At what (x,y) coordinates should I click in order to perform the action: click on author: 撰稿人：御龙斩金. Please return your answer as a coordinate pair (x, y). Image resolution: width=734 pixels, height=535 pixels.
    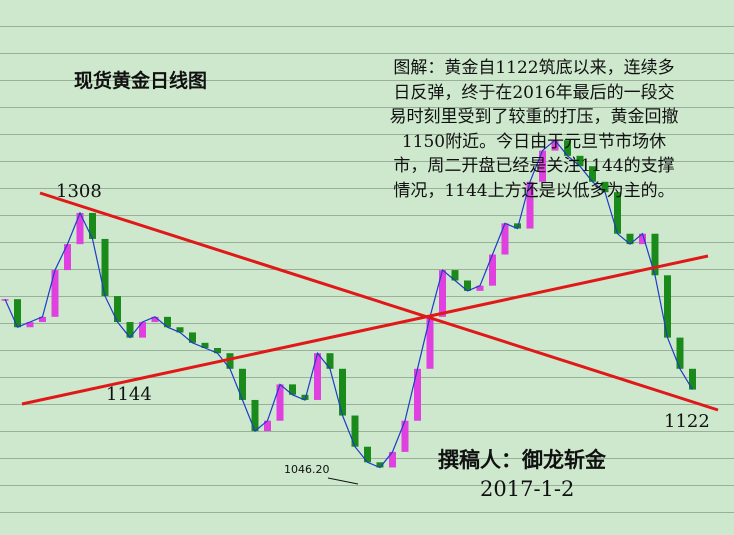
    Looking at the image, I should click on (522, 459).